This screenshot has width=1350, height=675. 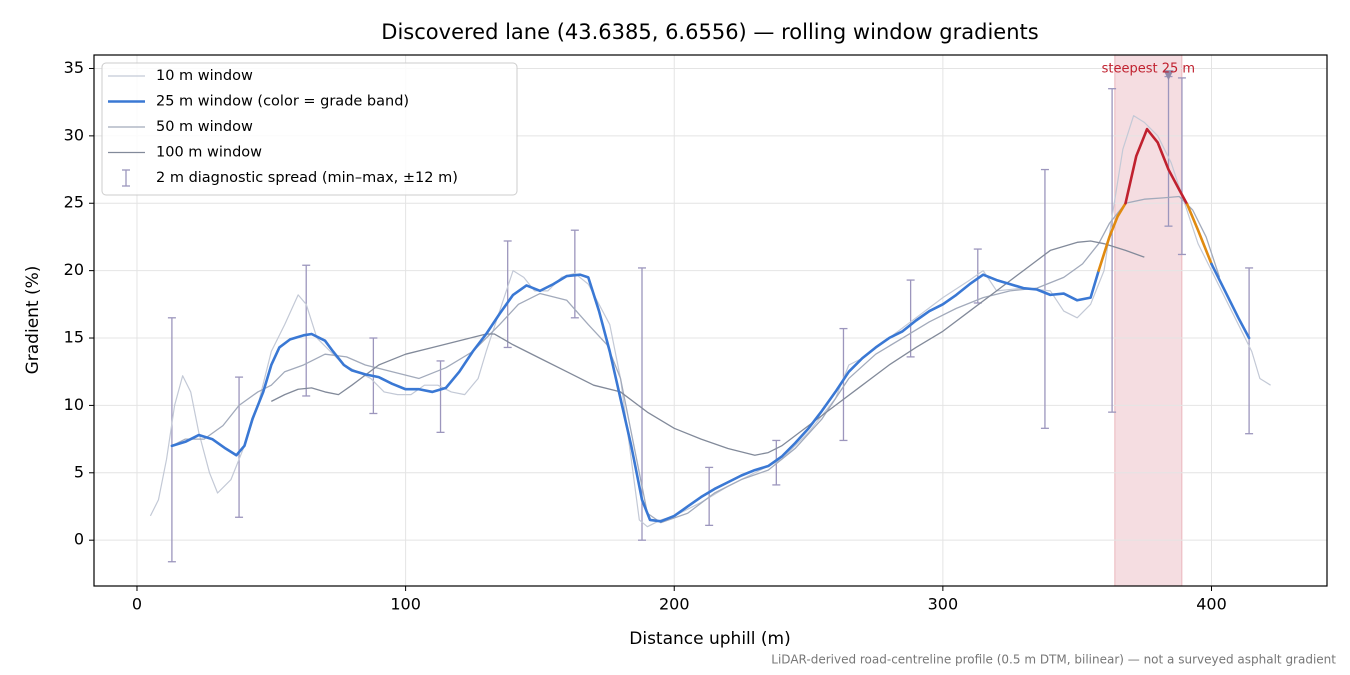 I want to click on x-tick-label: 0, so click(x=137, y=604).